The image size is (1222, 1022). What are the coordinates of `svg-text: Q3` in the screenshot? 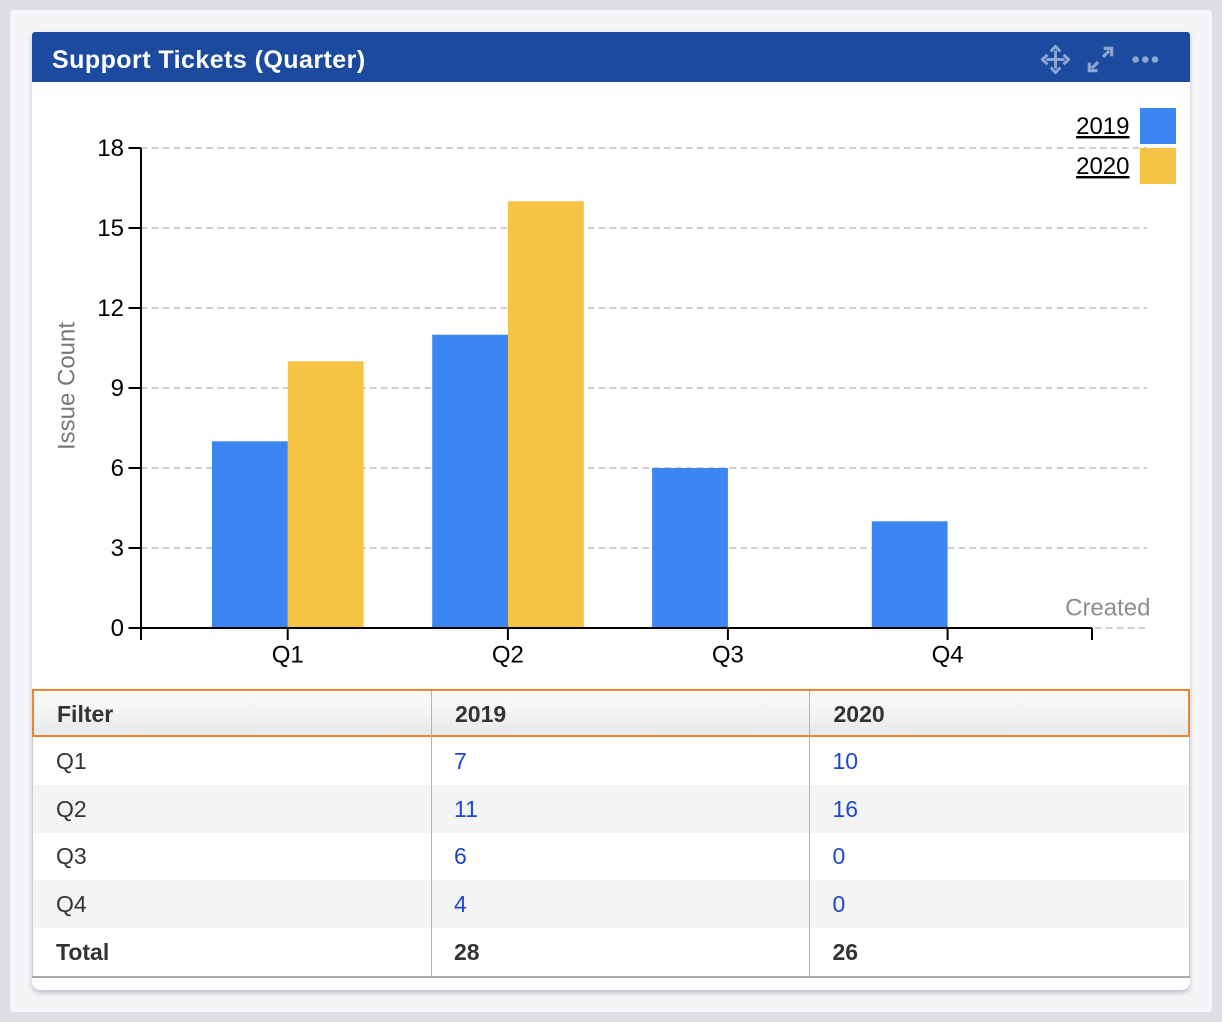 It's located at (728, 655).